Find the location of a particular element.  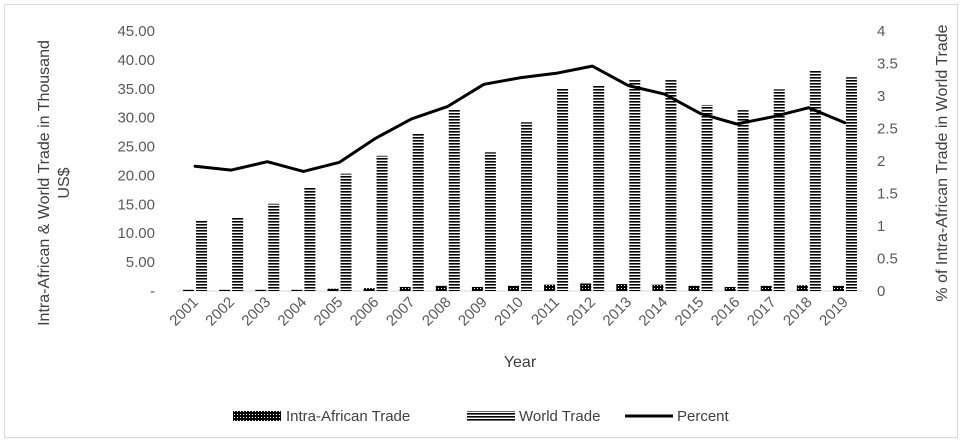

x-tick-label: 2010 is located at coordinates (509, 312).